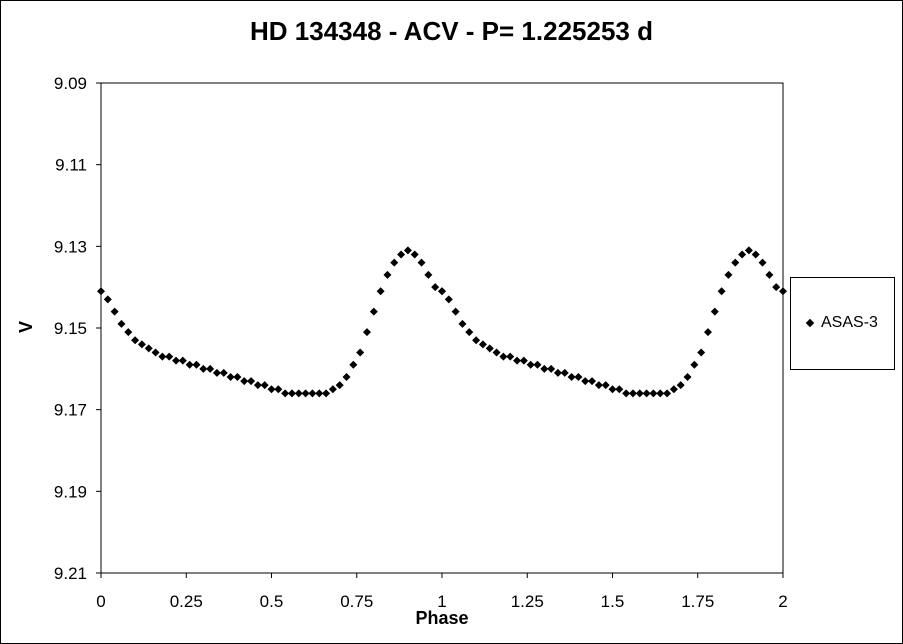 Image resolution: width=903 pixels, height=644 pixels. I want to click on y-tick-label: 9.11, so click(71, 165).